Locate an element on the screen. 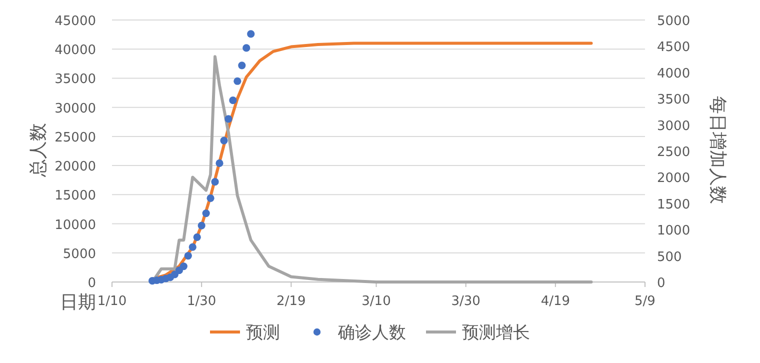 Image resolution: width=760 pixels, height=363 pixels. y2-tick-label: 4000 is located at coordinates (673, 74).